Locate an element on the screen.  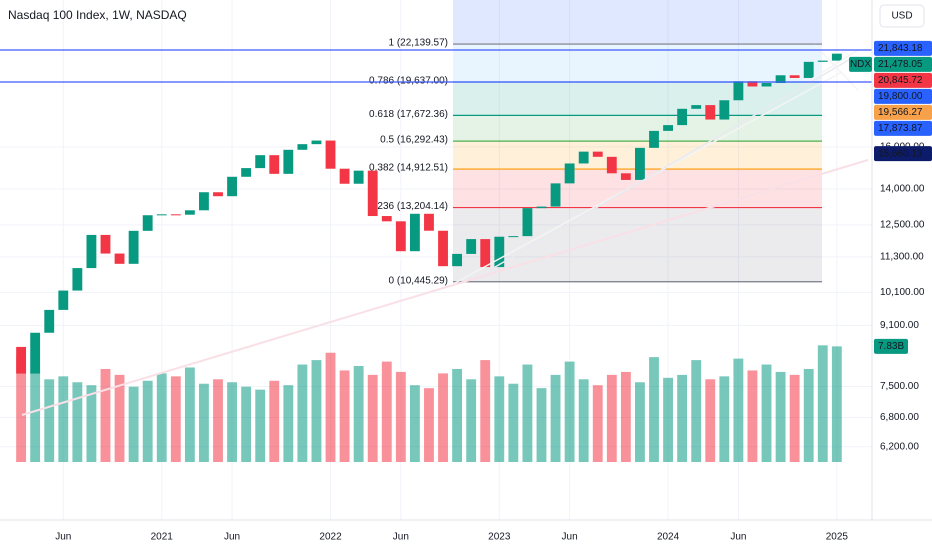
time-tick-label: 2022 is located at coordinates (330, 537).